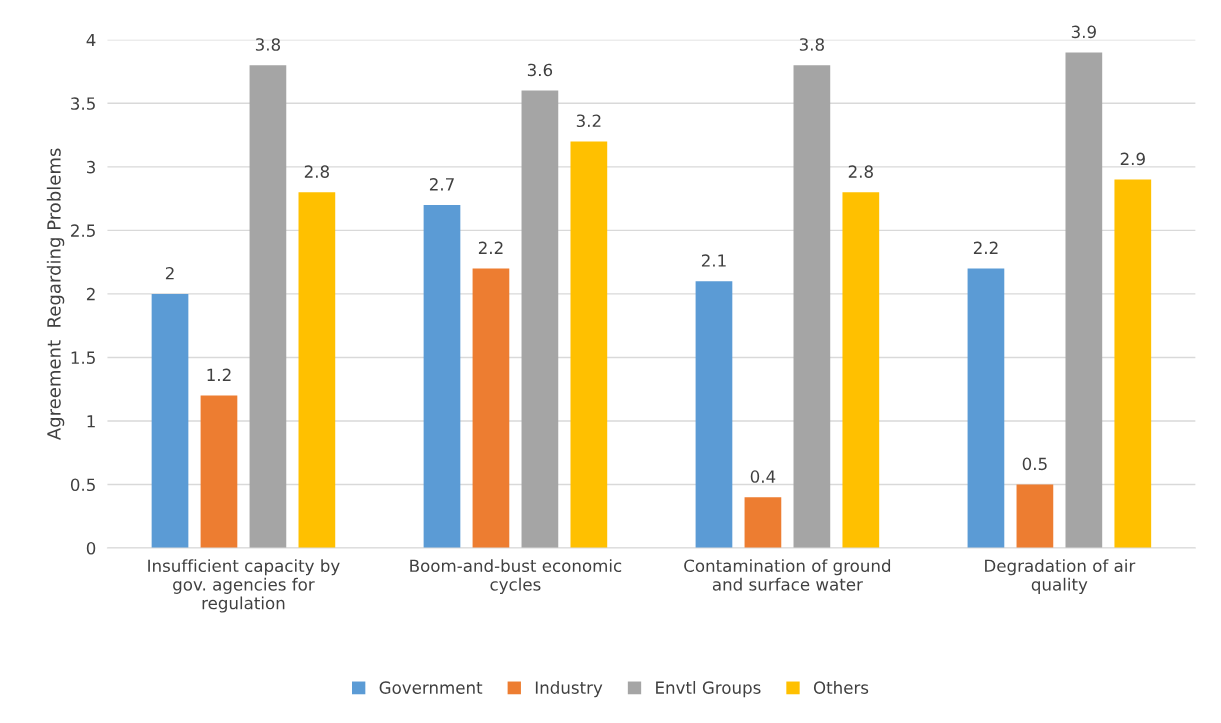 The width and height of the screenshot is (1221, 723). What do you see at coordinates (708, 689) in the screenshot?
I see `legend-label: Envtl Groups` at bounding box center [708, 689].